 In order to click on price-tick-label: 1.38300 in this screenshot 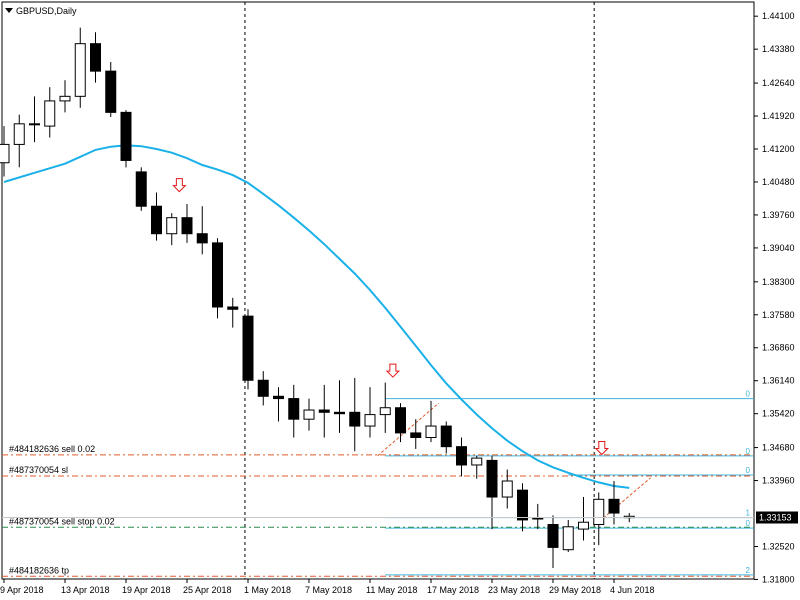, I will do `click(778, 282)`.